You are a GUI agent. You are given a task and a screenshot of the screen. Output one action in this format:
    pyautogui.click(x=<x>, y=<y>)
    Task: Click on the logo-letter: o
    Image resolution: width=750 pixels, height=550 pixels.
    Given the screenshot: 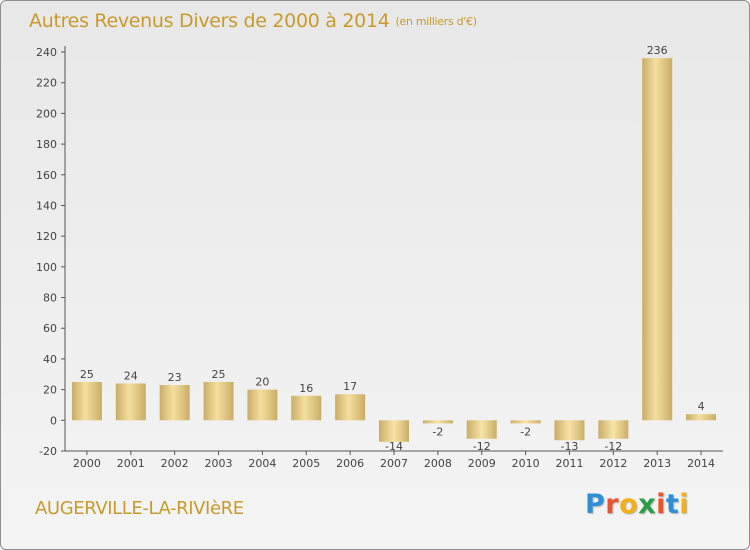 What is the action you would take?
    pyautogui.click(x=629, y=504)
    